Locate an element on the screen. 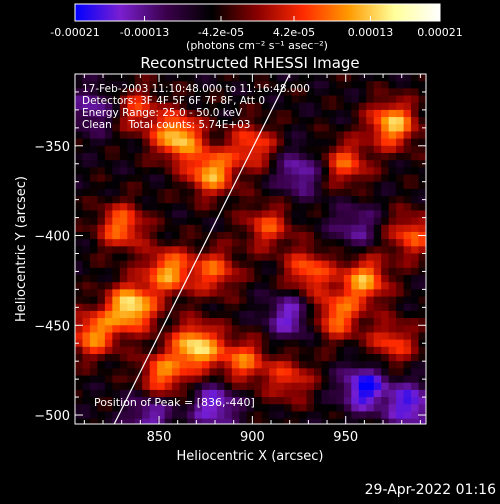 This screenshot has height=504, width=500. y-tick-label: −400 is located at coordinates (52, 237).